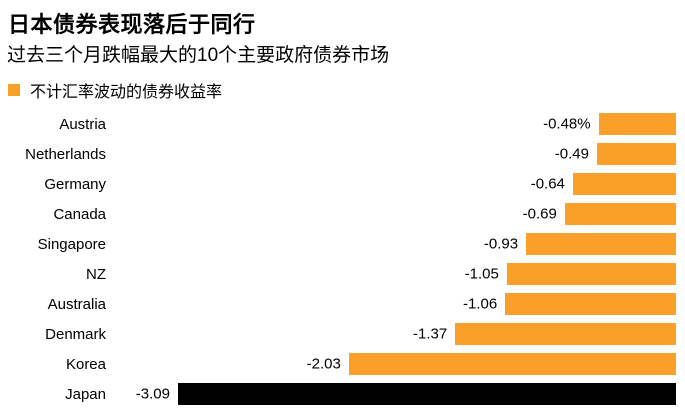 The width and height of the screenshot is (685, 415). Describe the element at coordinates (391, 124) in the screenshot. I see `plot-area: -0.48%` at that location.